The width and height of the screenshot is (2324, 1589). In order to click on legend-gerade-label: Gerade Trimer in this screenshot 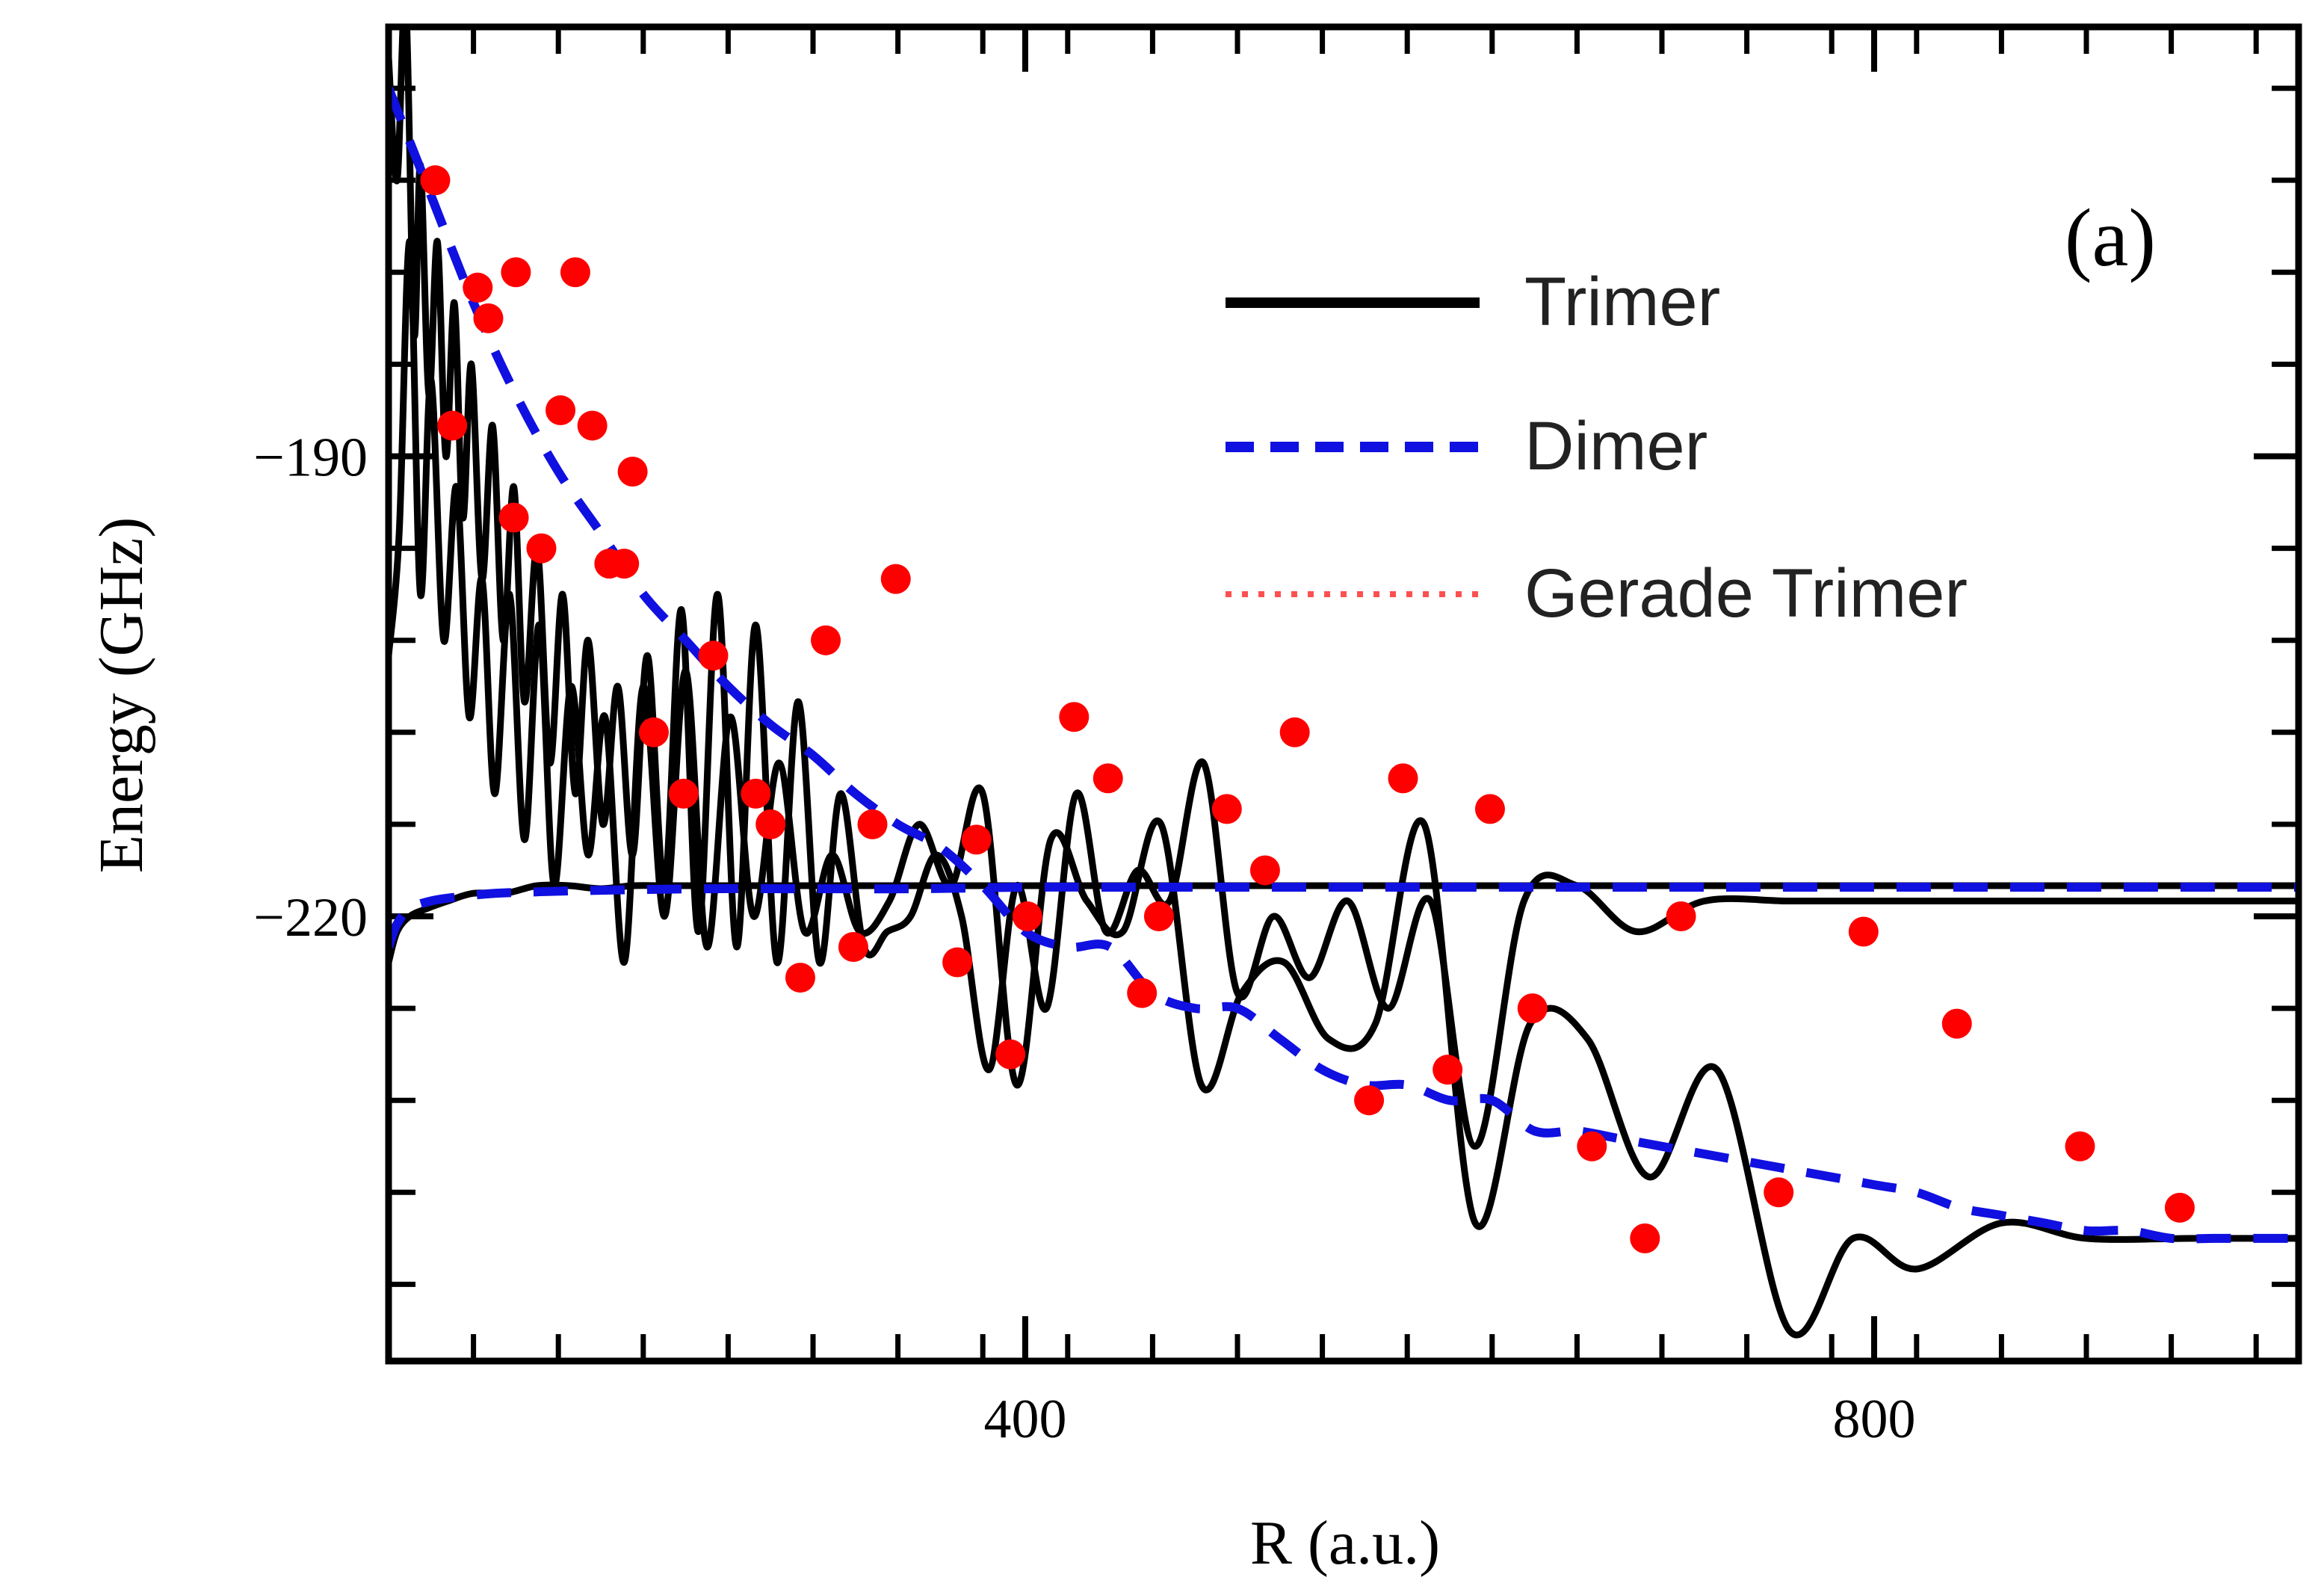, I will do `click(1746, 593)`.